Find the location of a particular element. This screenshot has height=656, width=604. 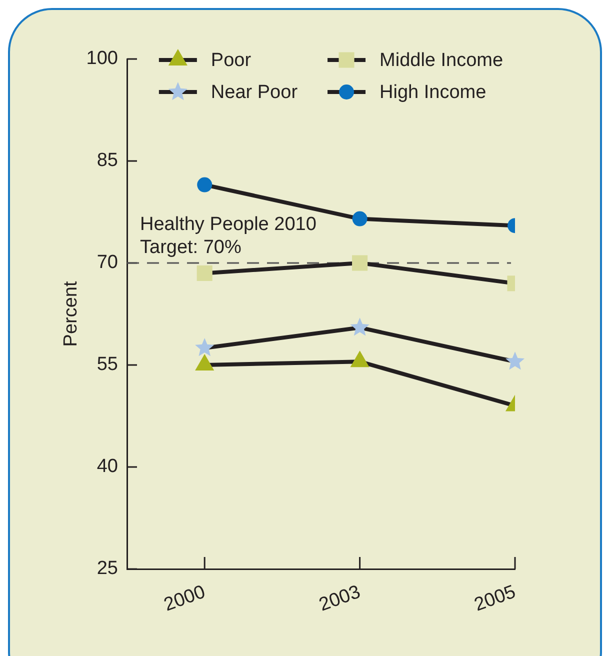

legend-label: Middle Income is located at coordinates (442, 61).